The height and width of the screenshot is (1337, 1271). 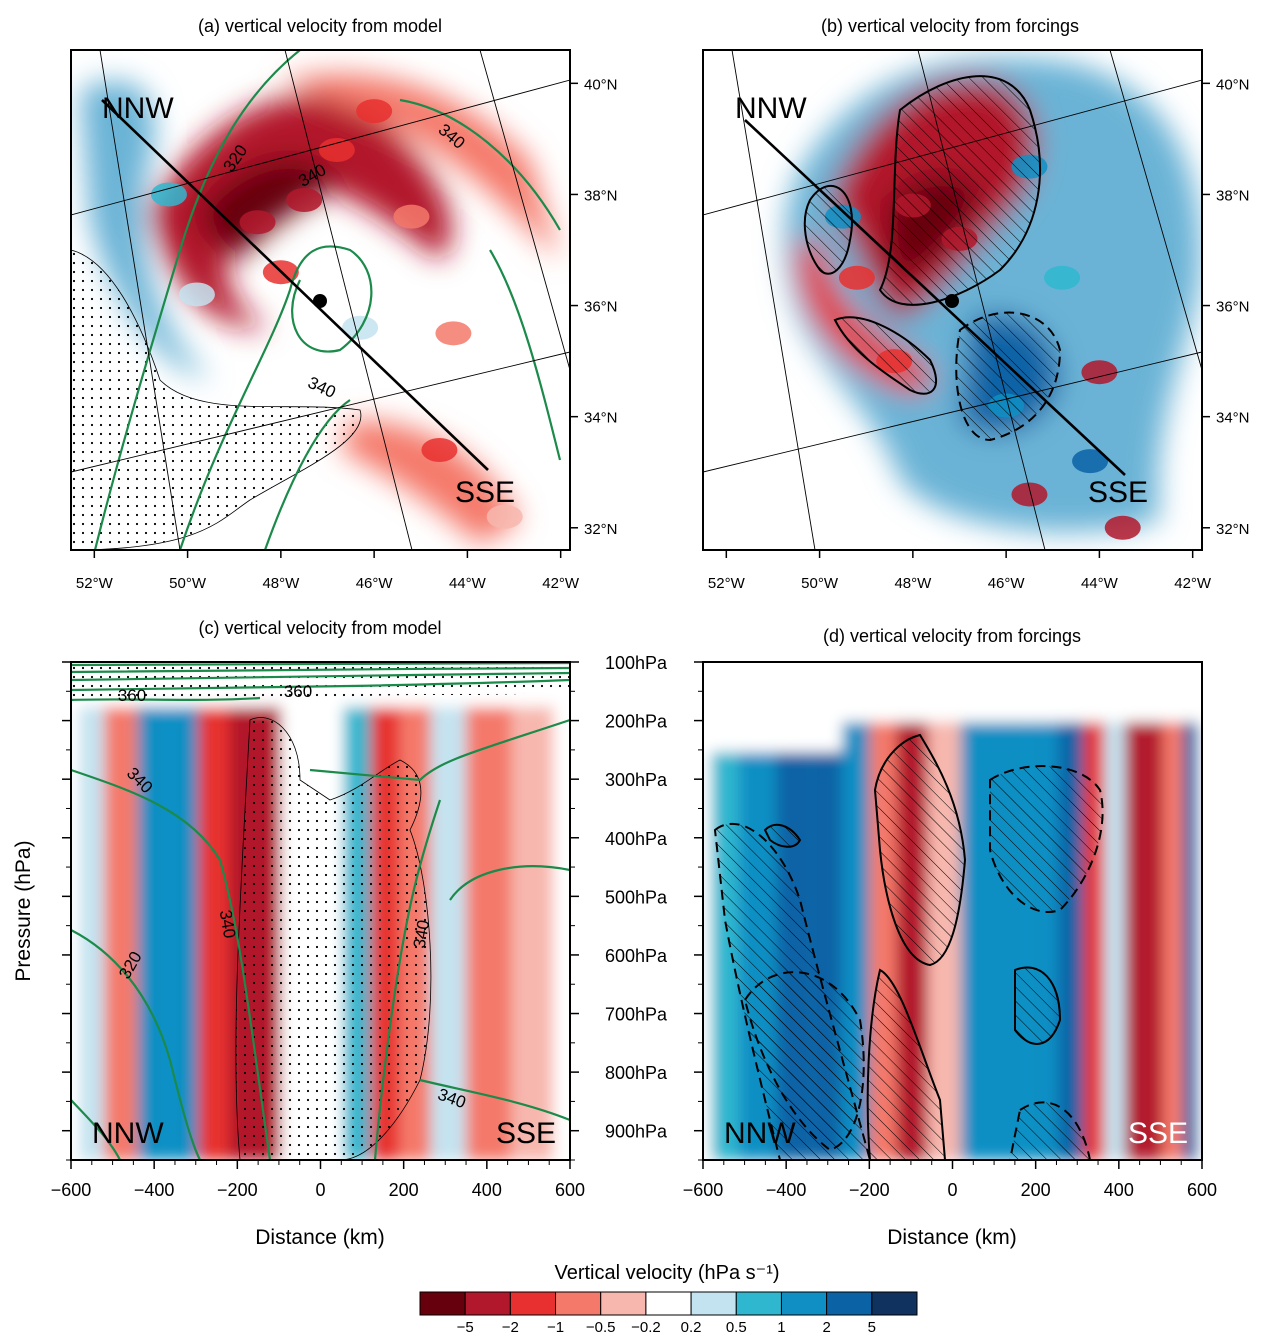 I want to click on panel-a-frame, so click(x=320, y=300).